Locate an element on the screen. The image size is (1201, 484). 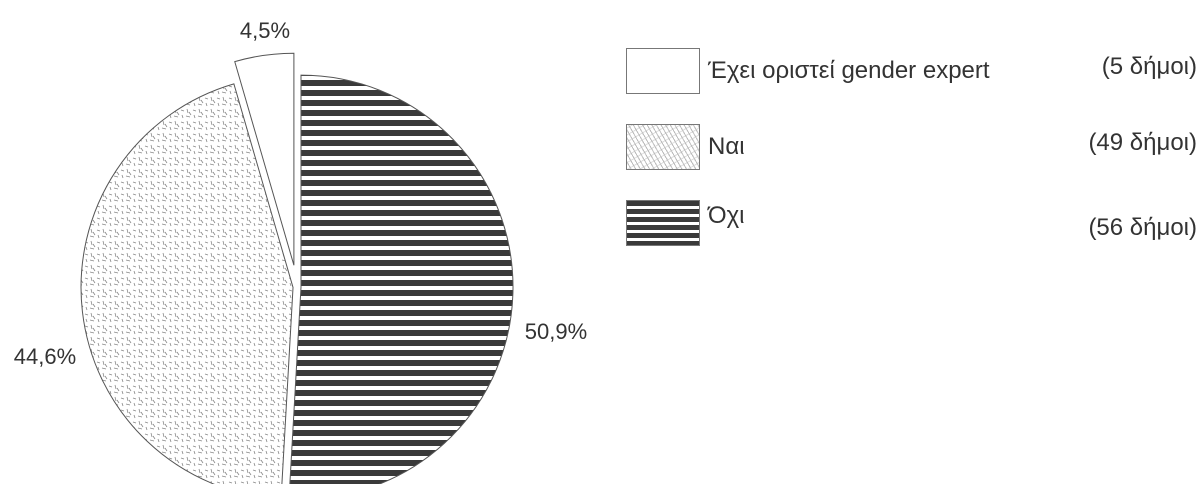
legend-label: Όχι is located at coordinates (726, 215).